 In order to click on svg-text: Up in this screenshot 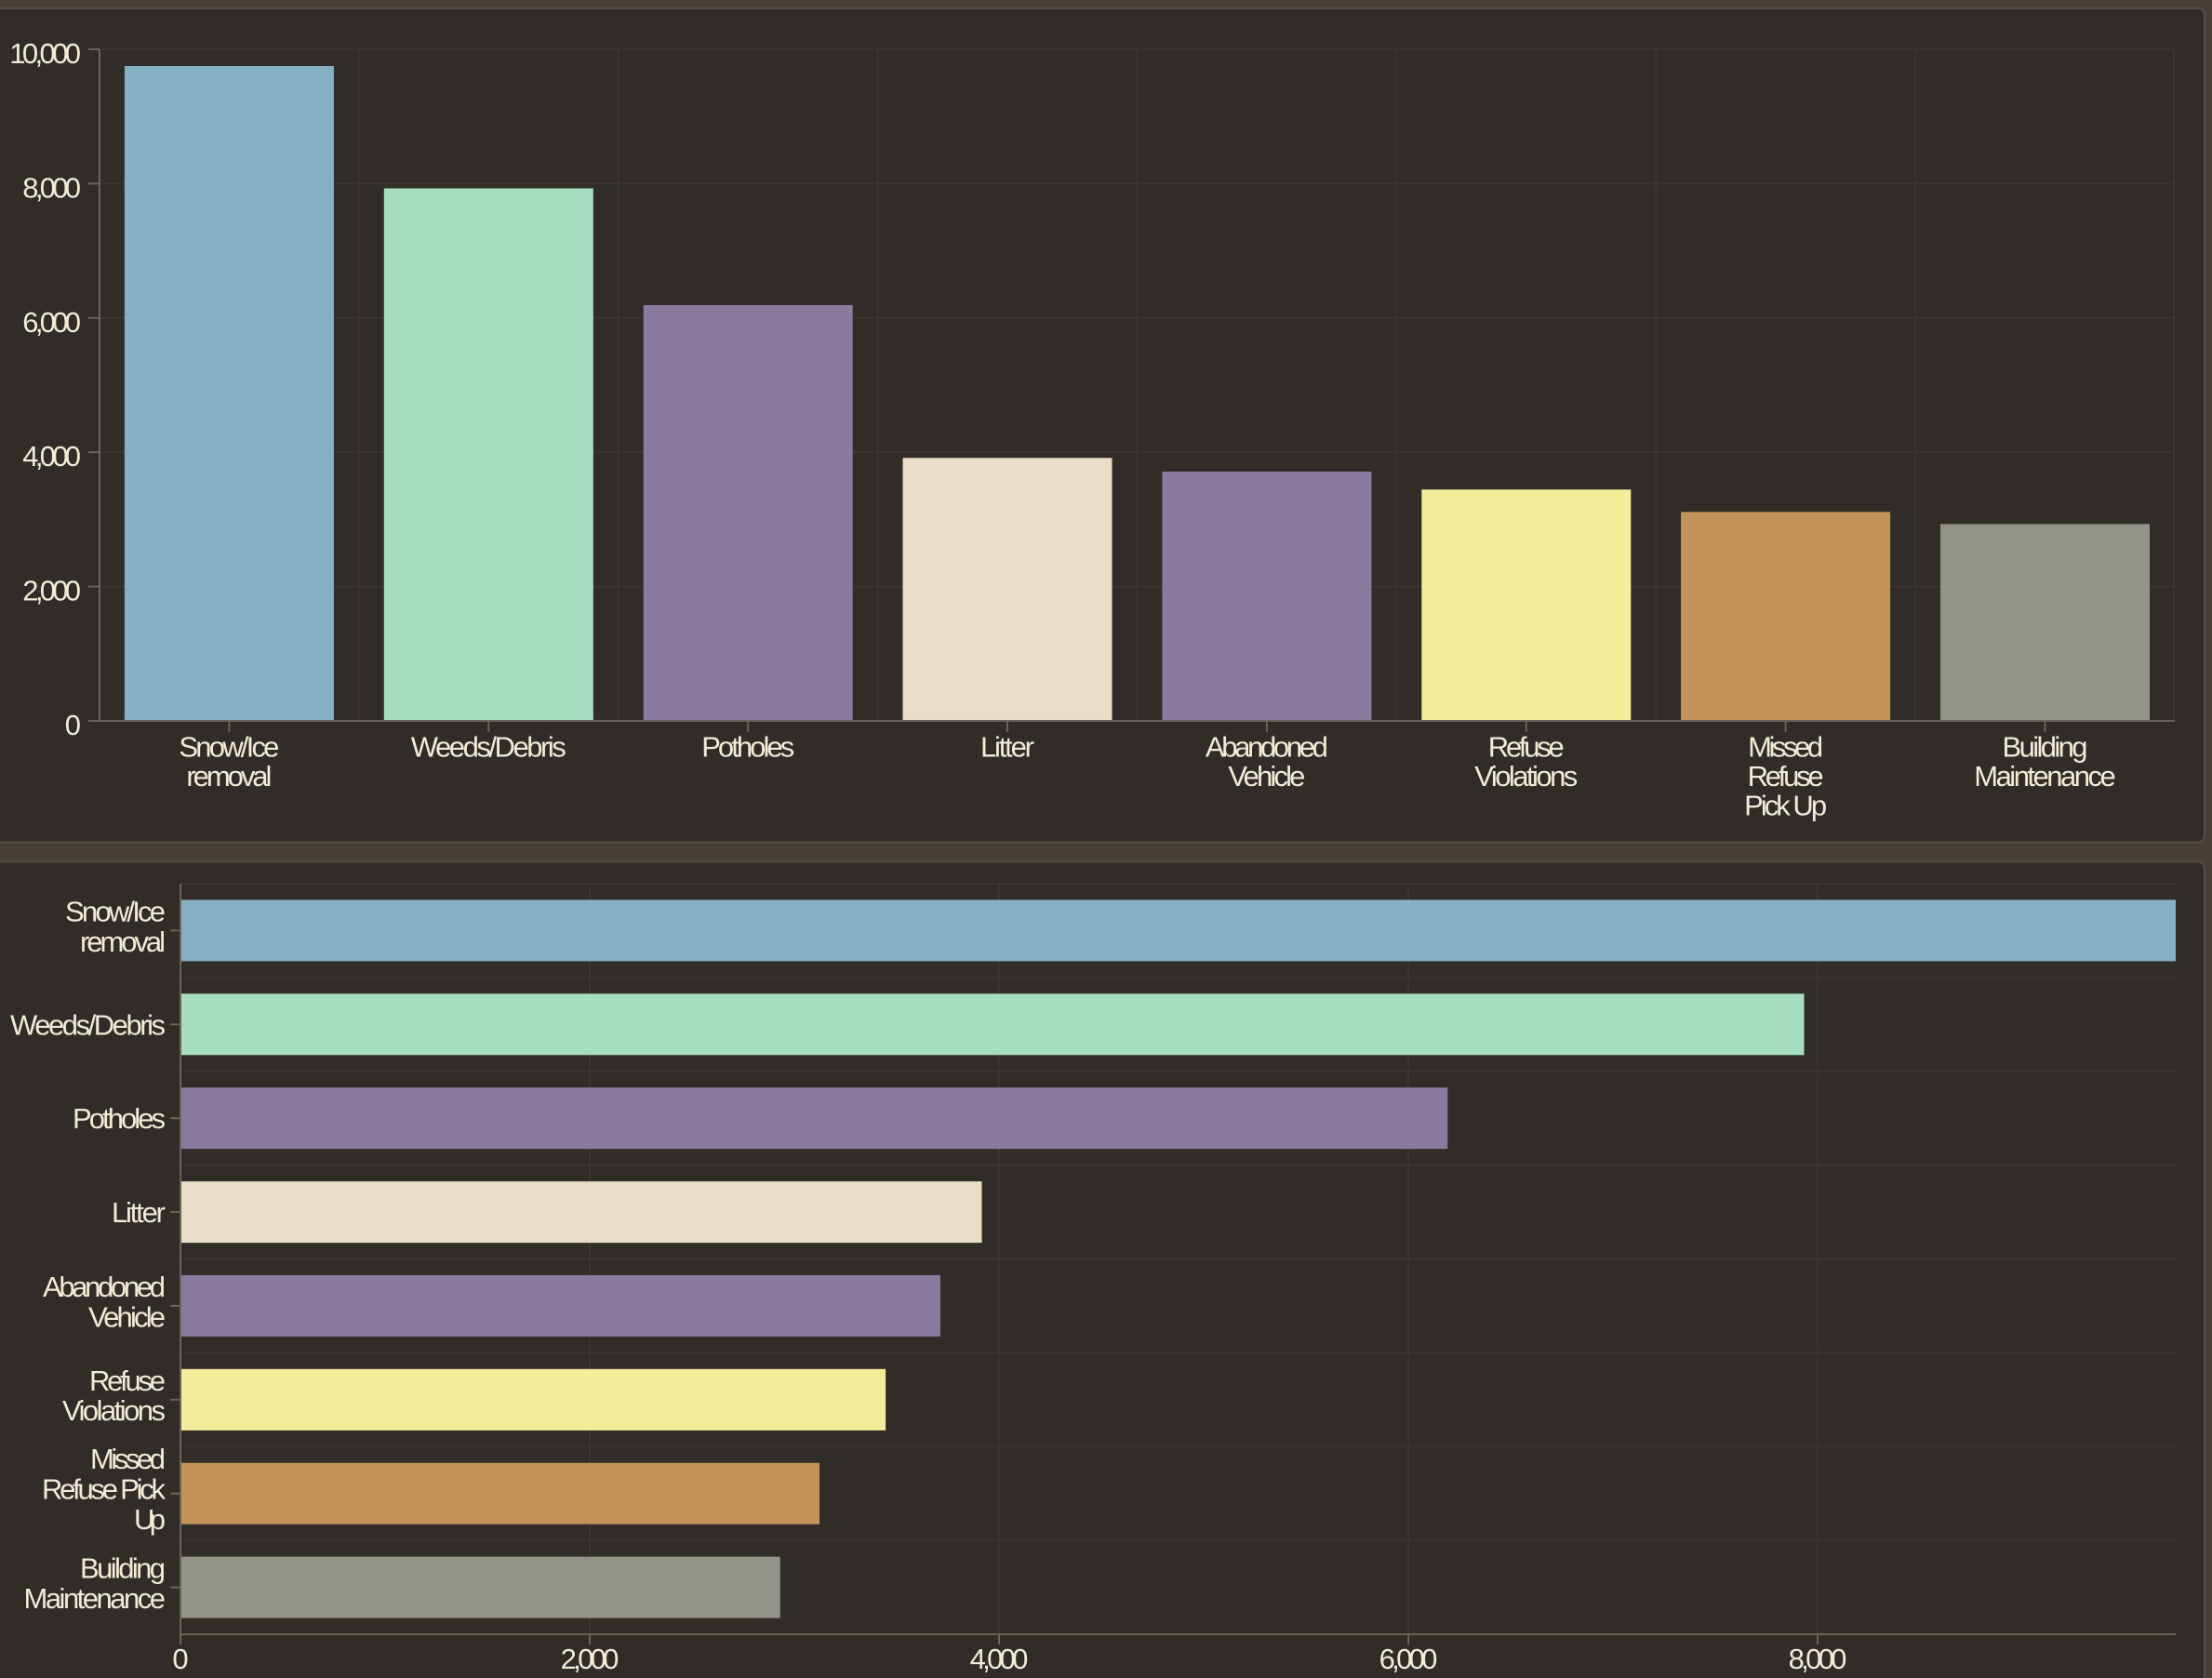, I will do `click(150, 1520)`.